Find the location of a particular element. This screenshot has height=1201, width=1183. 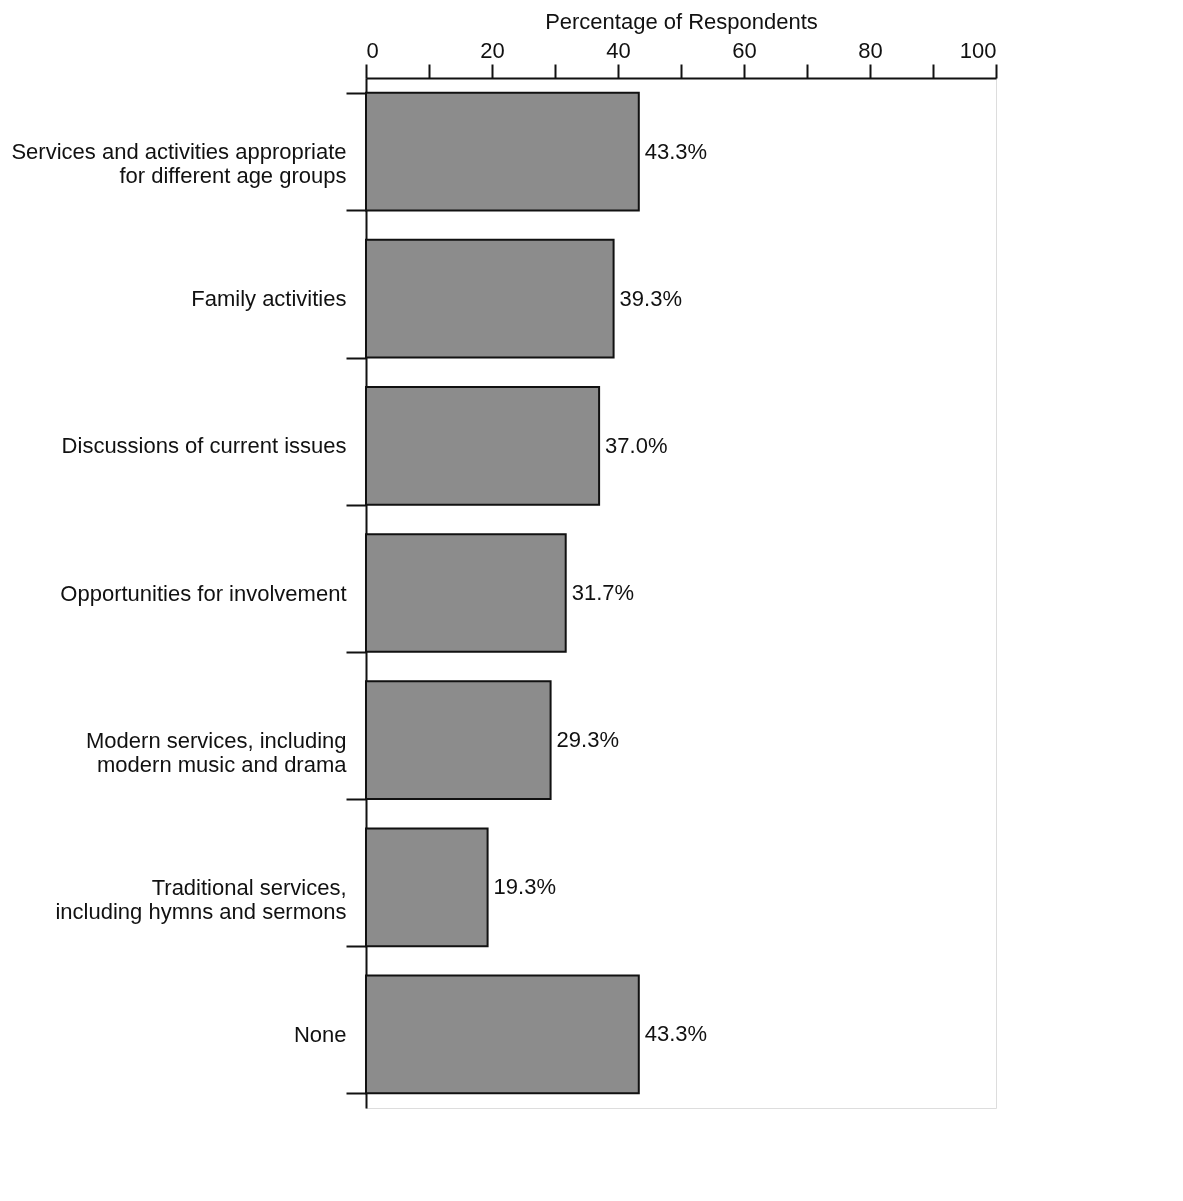

y-tick-label: Family activities is located at coordinates (269, 299).